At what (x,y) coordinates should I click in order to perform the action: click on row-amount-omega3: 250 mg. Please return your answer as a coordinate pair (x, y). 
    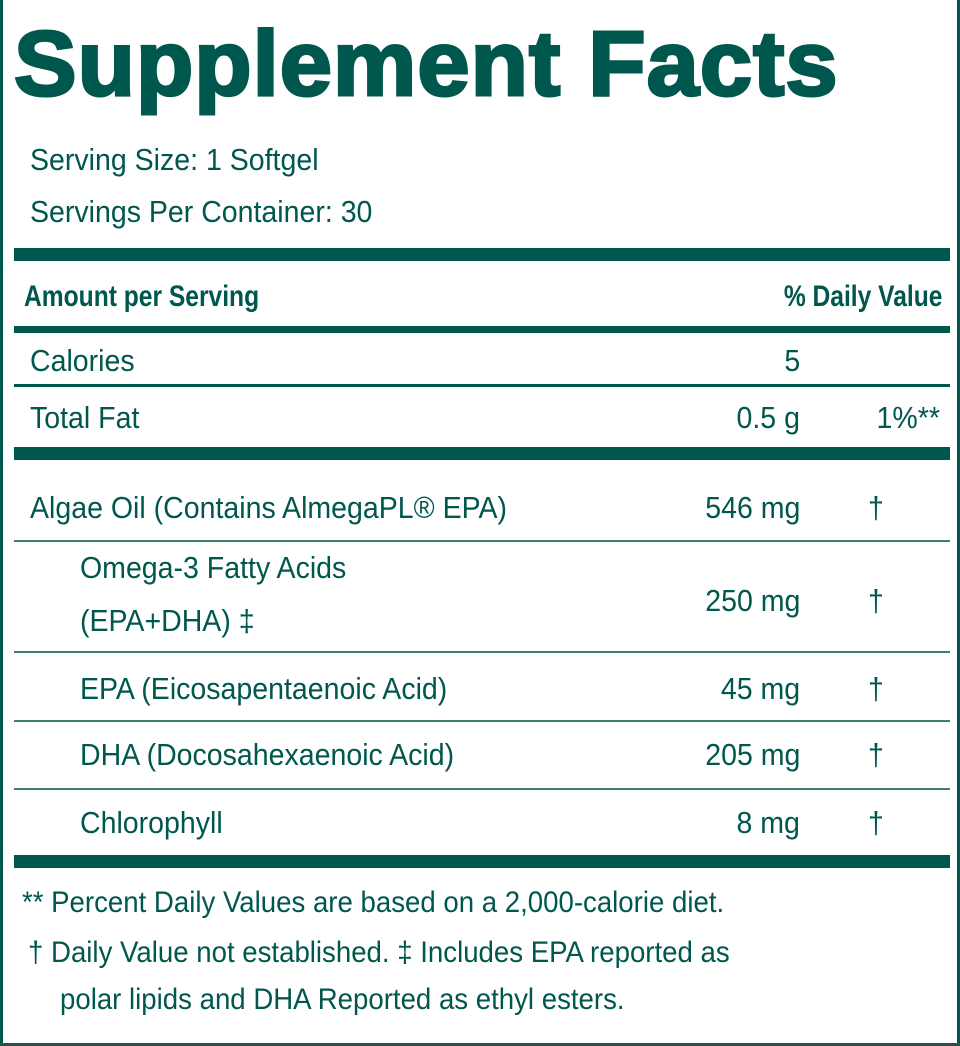
    Looking at the image, I should click on (752, 600).